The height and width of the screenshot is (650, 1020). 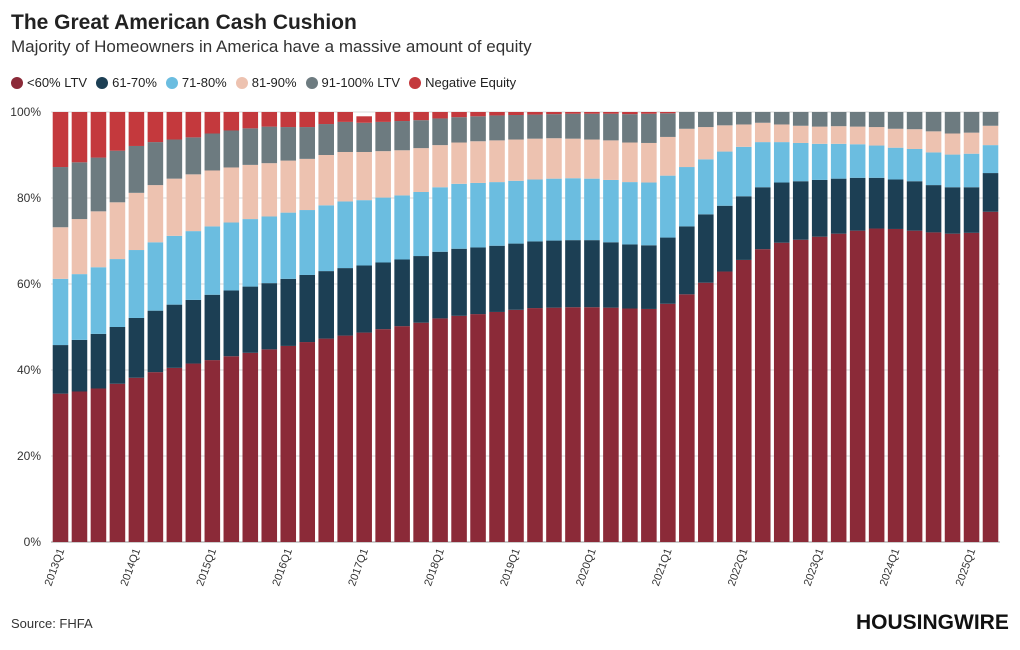 I want to click on x-tick-label: 2016Q1, so click(x=282, y=567).